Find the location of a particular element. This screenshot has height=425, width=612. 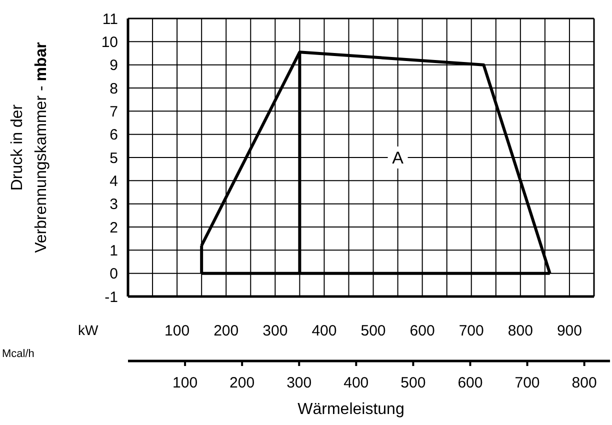

x-tick-label: 200 is located at coordinates (226, 331).